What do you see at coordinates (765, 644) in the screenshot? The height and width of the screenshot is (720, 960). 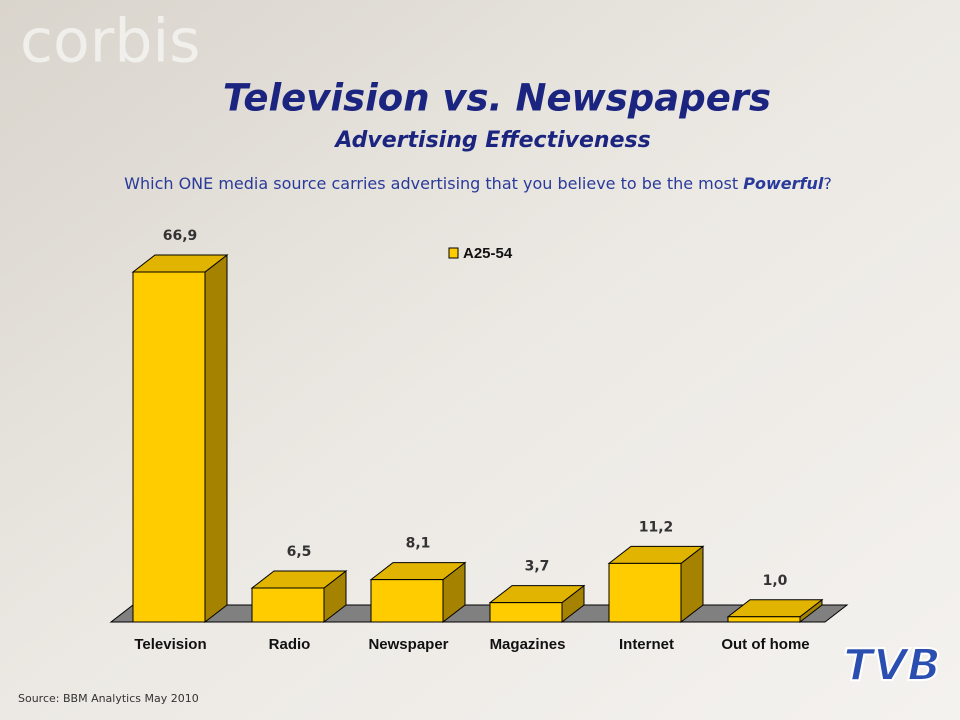 I see `x-tick-label: Out of home` at bounding box center [765, 644].